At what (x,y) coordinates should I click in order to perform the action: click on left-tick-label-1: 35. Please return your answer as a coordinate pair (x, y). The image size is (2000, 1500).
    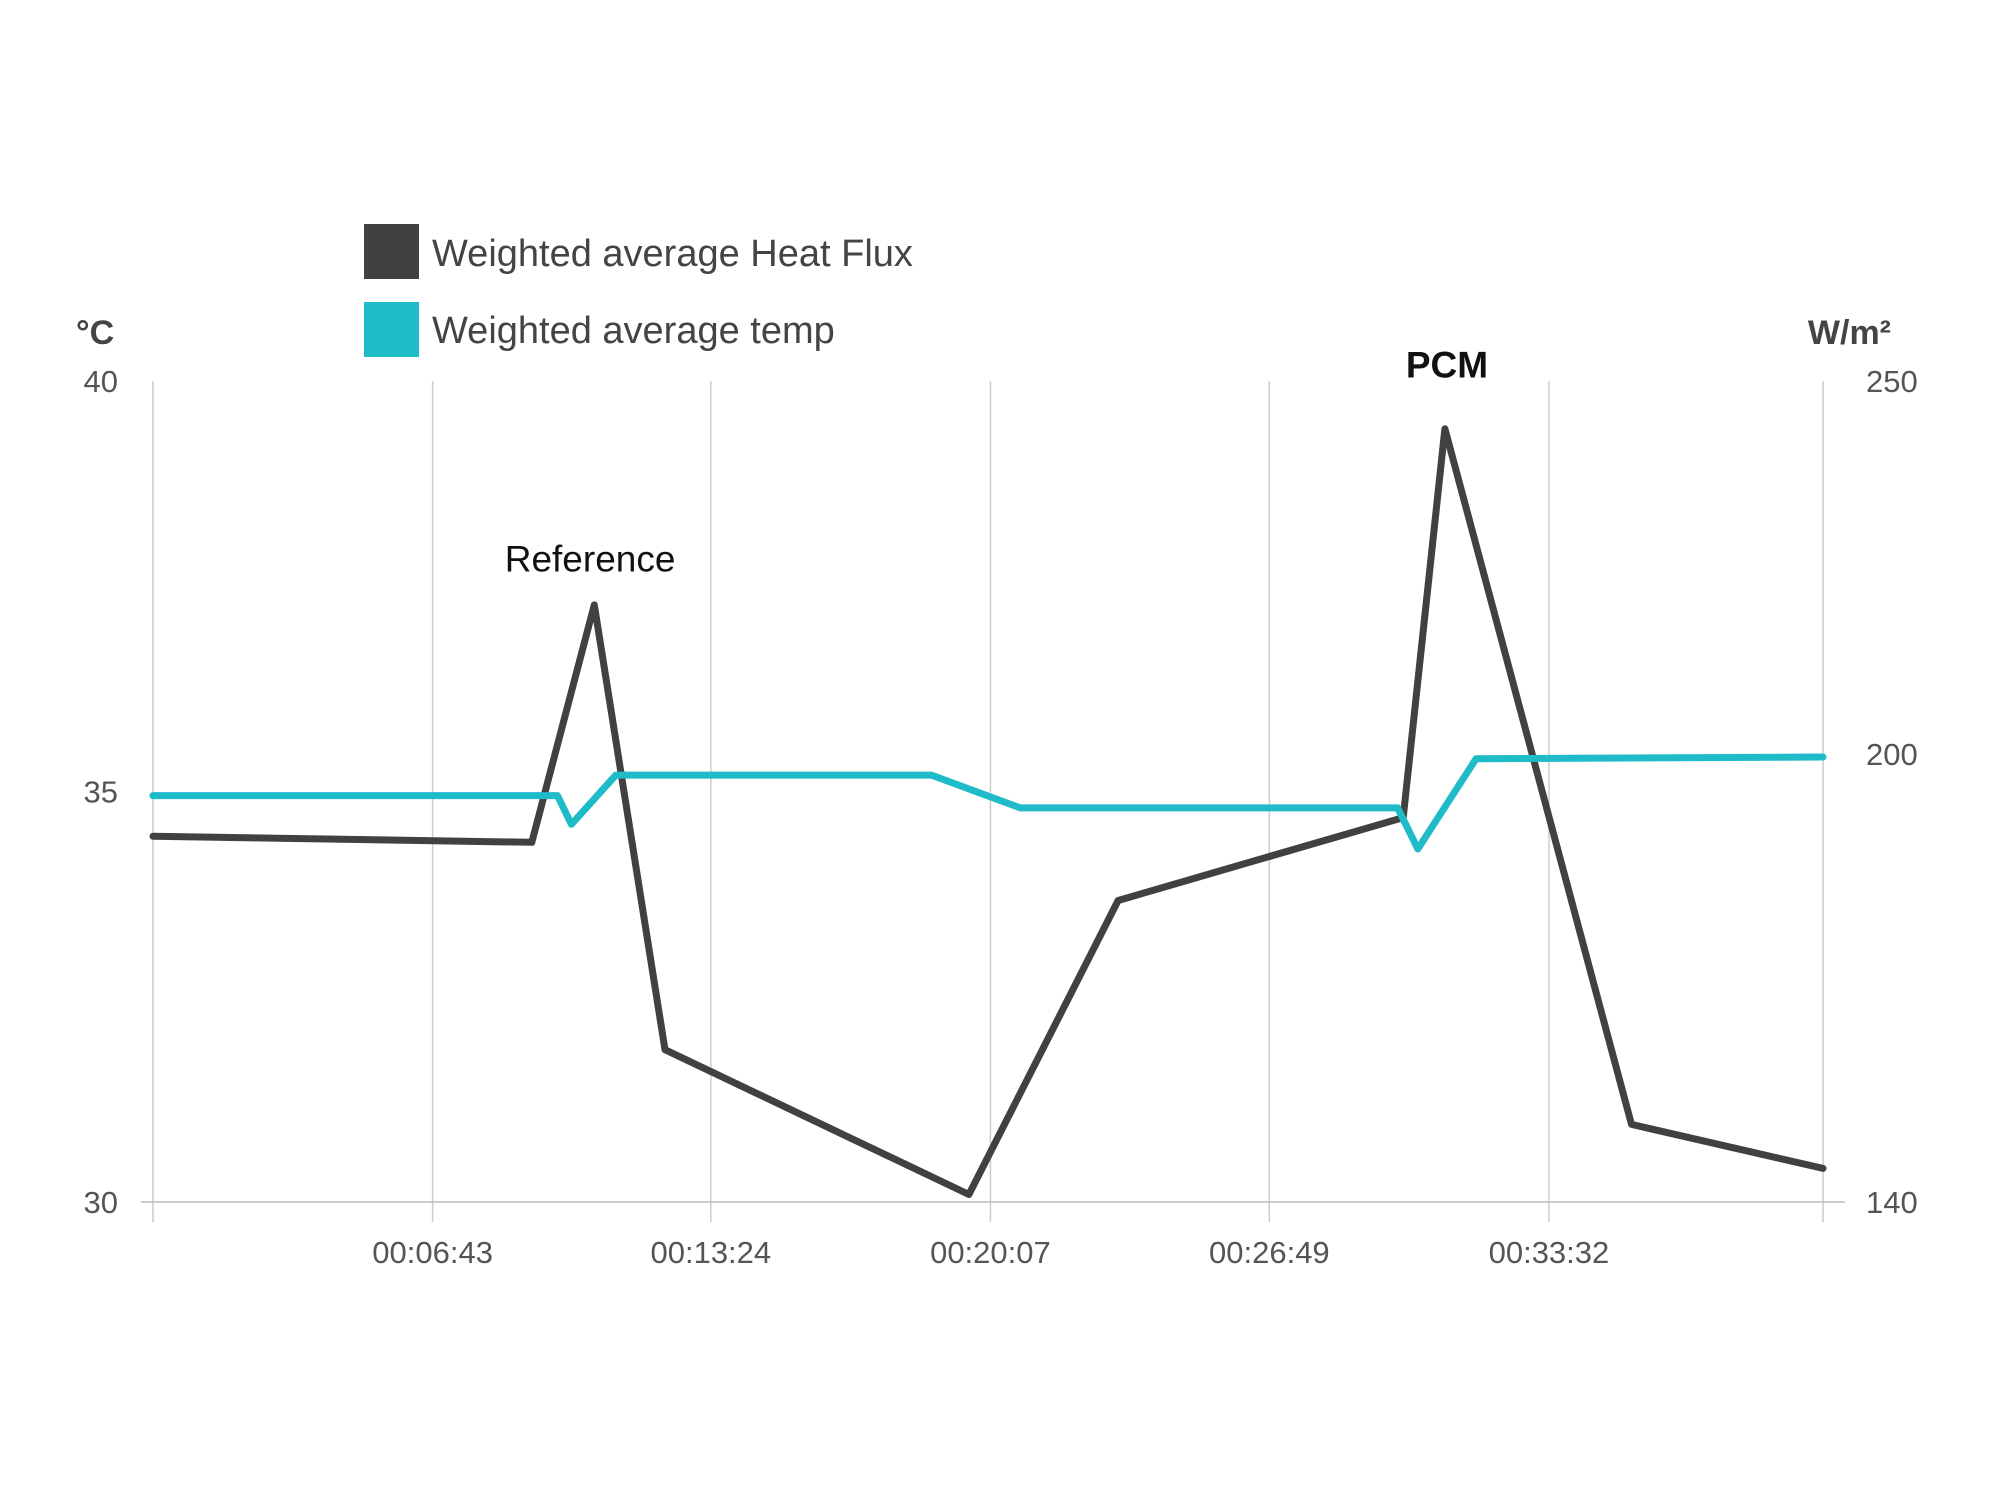
    Looking at the image, I should click on (101, 792).